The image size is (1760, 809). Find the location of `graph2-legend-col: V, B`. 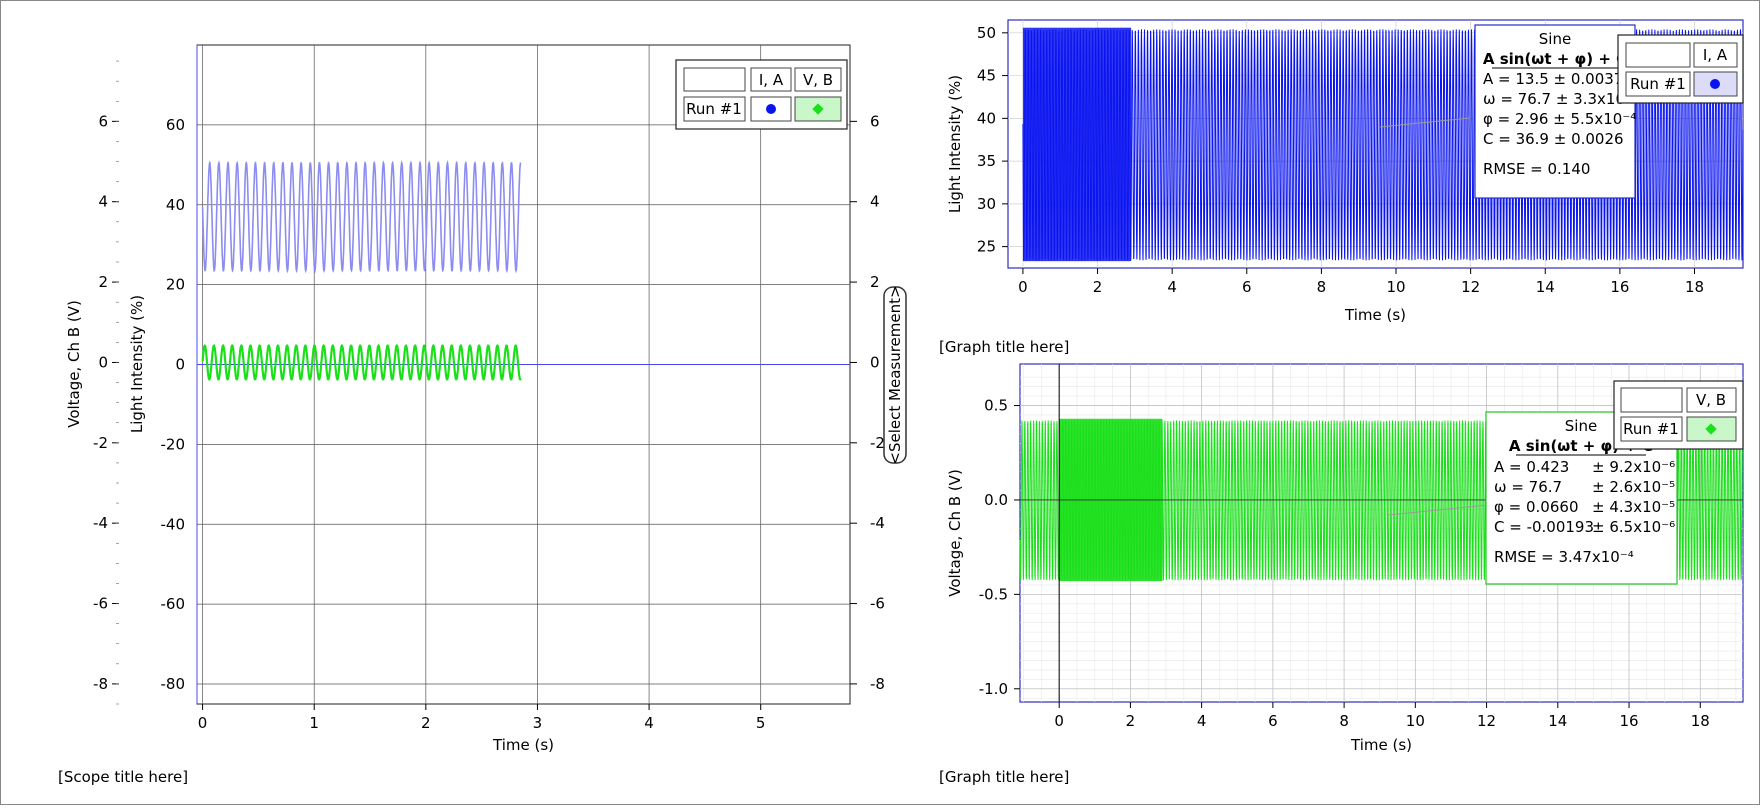

graph2-legend-col: V, B is located at coordinates (1711, 400).